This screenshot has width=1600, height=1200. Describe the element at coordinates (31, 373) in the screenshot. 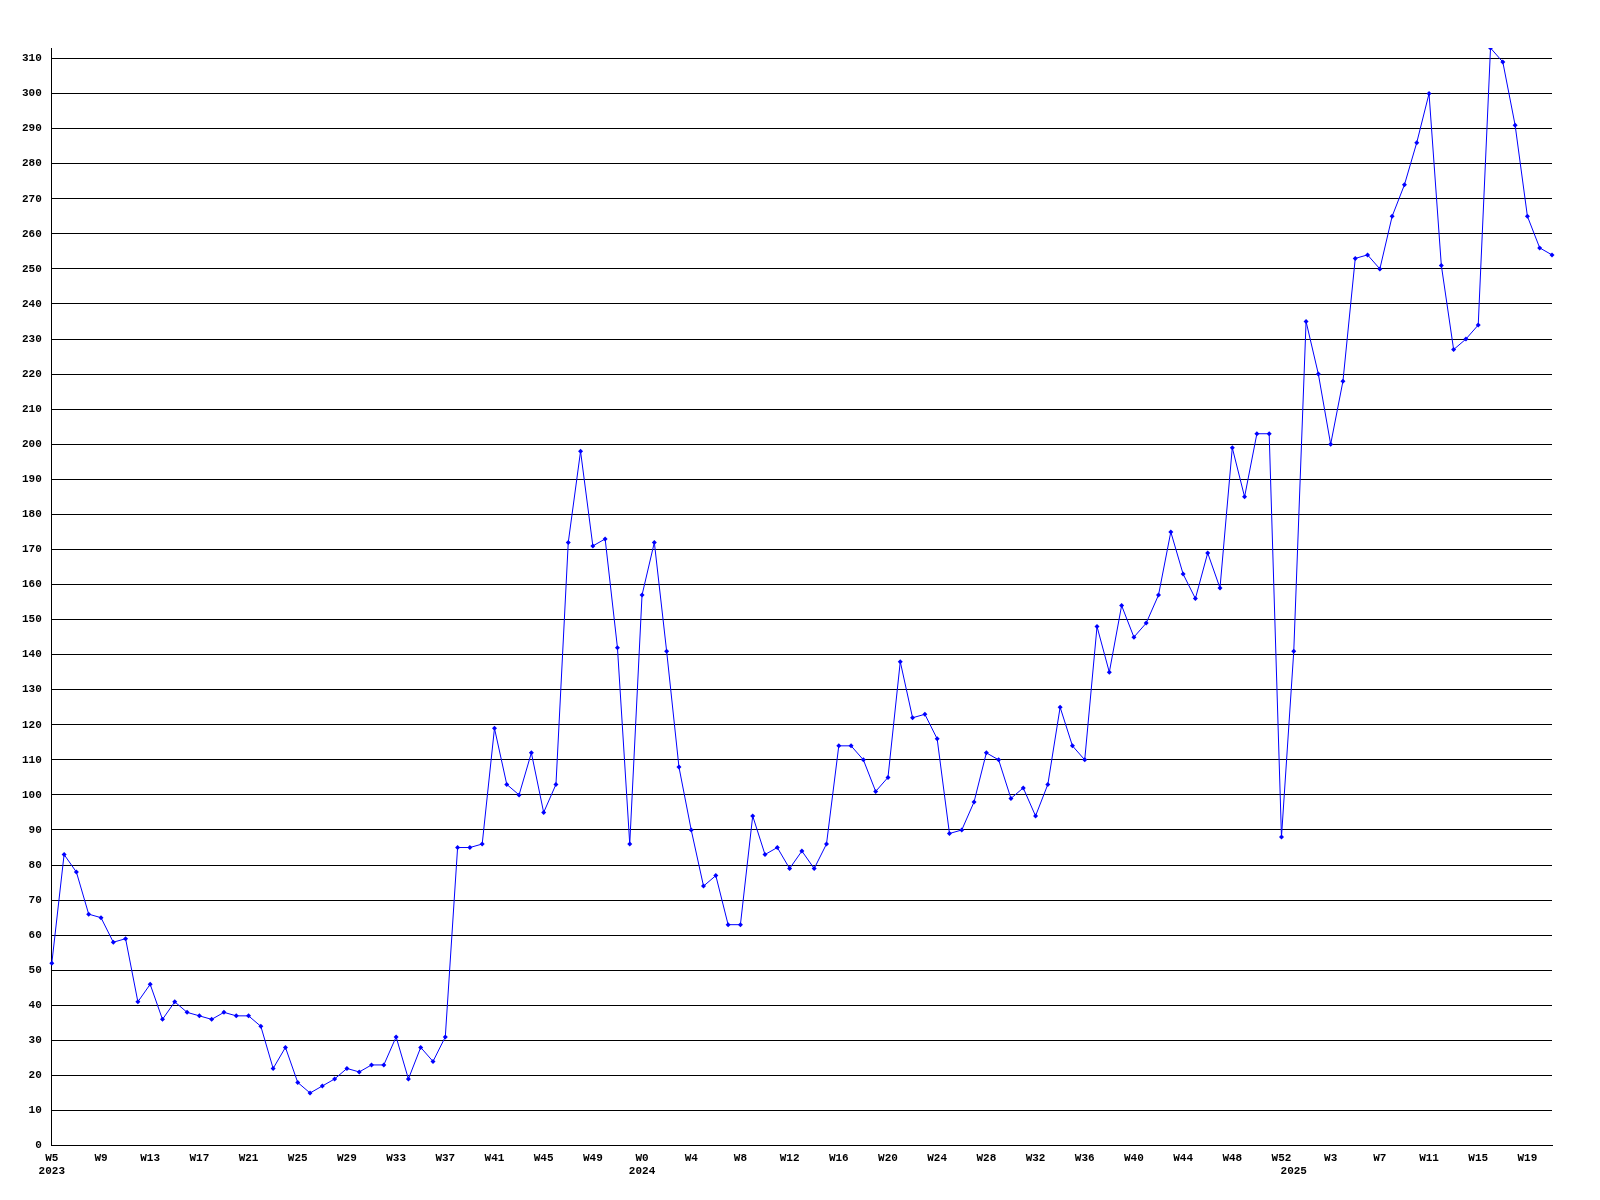

I see `y-tick-label: 220` at that location.